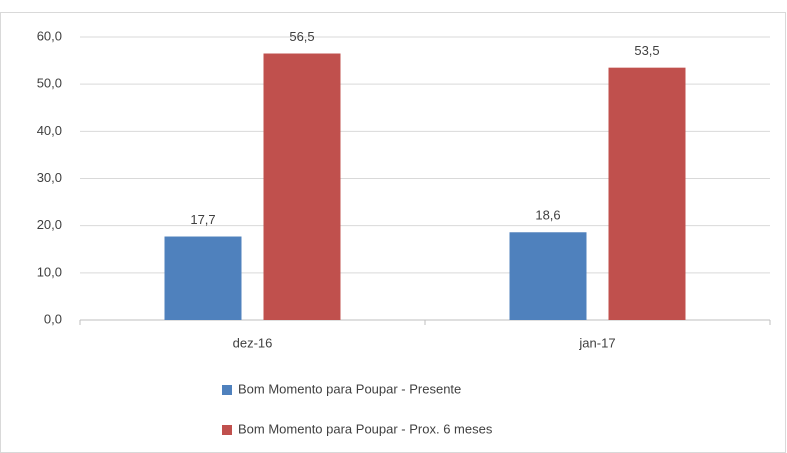 The width and height of the screenshot is (787, 453). Describe the element at coordinates (596, 342) in the screenshot. I see `x-tick-label: jan-17` at that location.